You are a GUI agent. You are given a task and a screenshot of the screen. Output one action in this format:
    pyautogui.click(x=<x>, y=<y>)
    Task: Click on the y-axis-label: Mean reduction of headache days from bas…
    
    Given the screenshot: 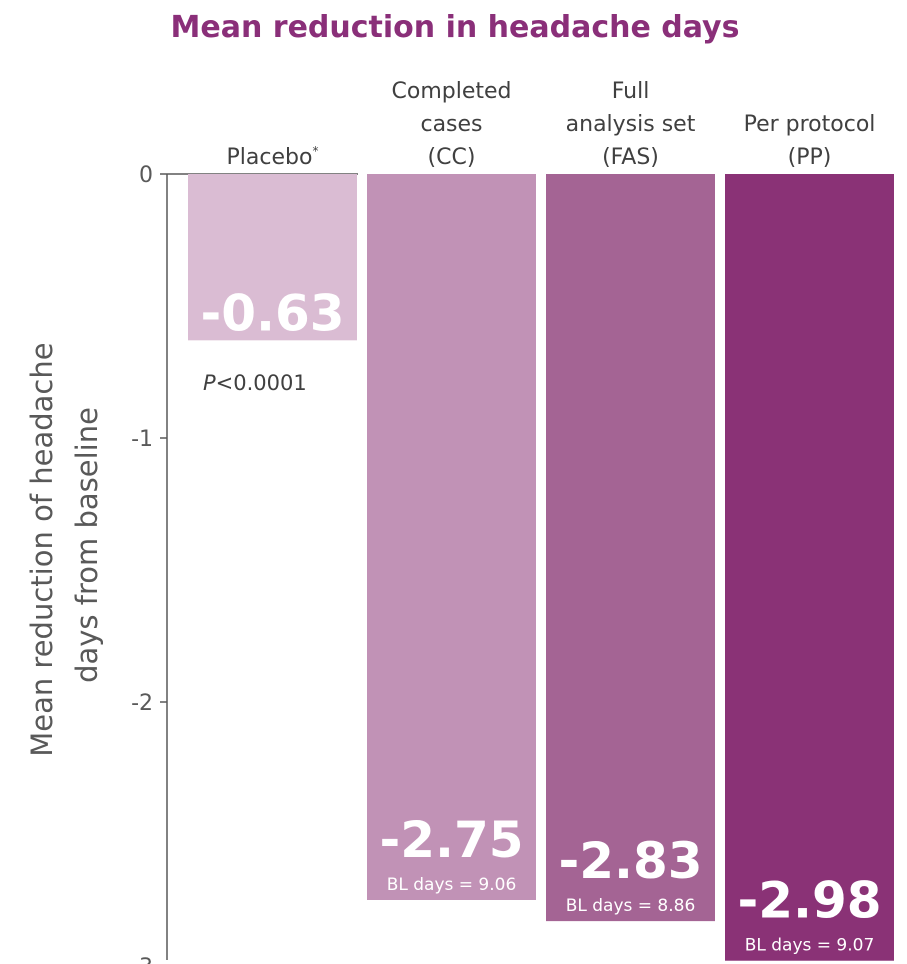 What is the action you would take?
    pyautogui.click(x=64, y=545)
    